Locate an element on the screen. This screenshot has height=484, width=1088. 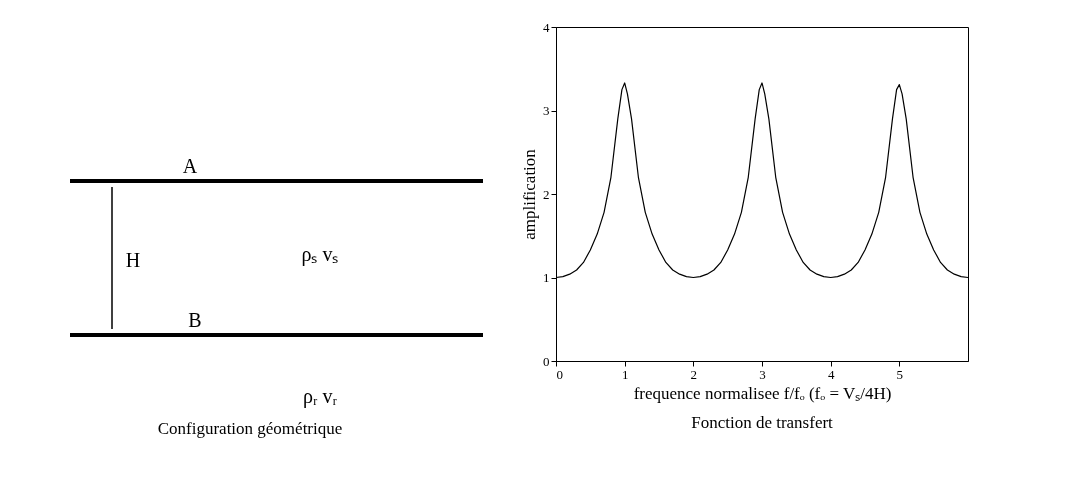
x-tick-label: 5 is located at coordinates (900, 374).